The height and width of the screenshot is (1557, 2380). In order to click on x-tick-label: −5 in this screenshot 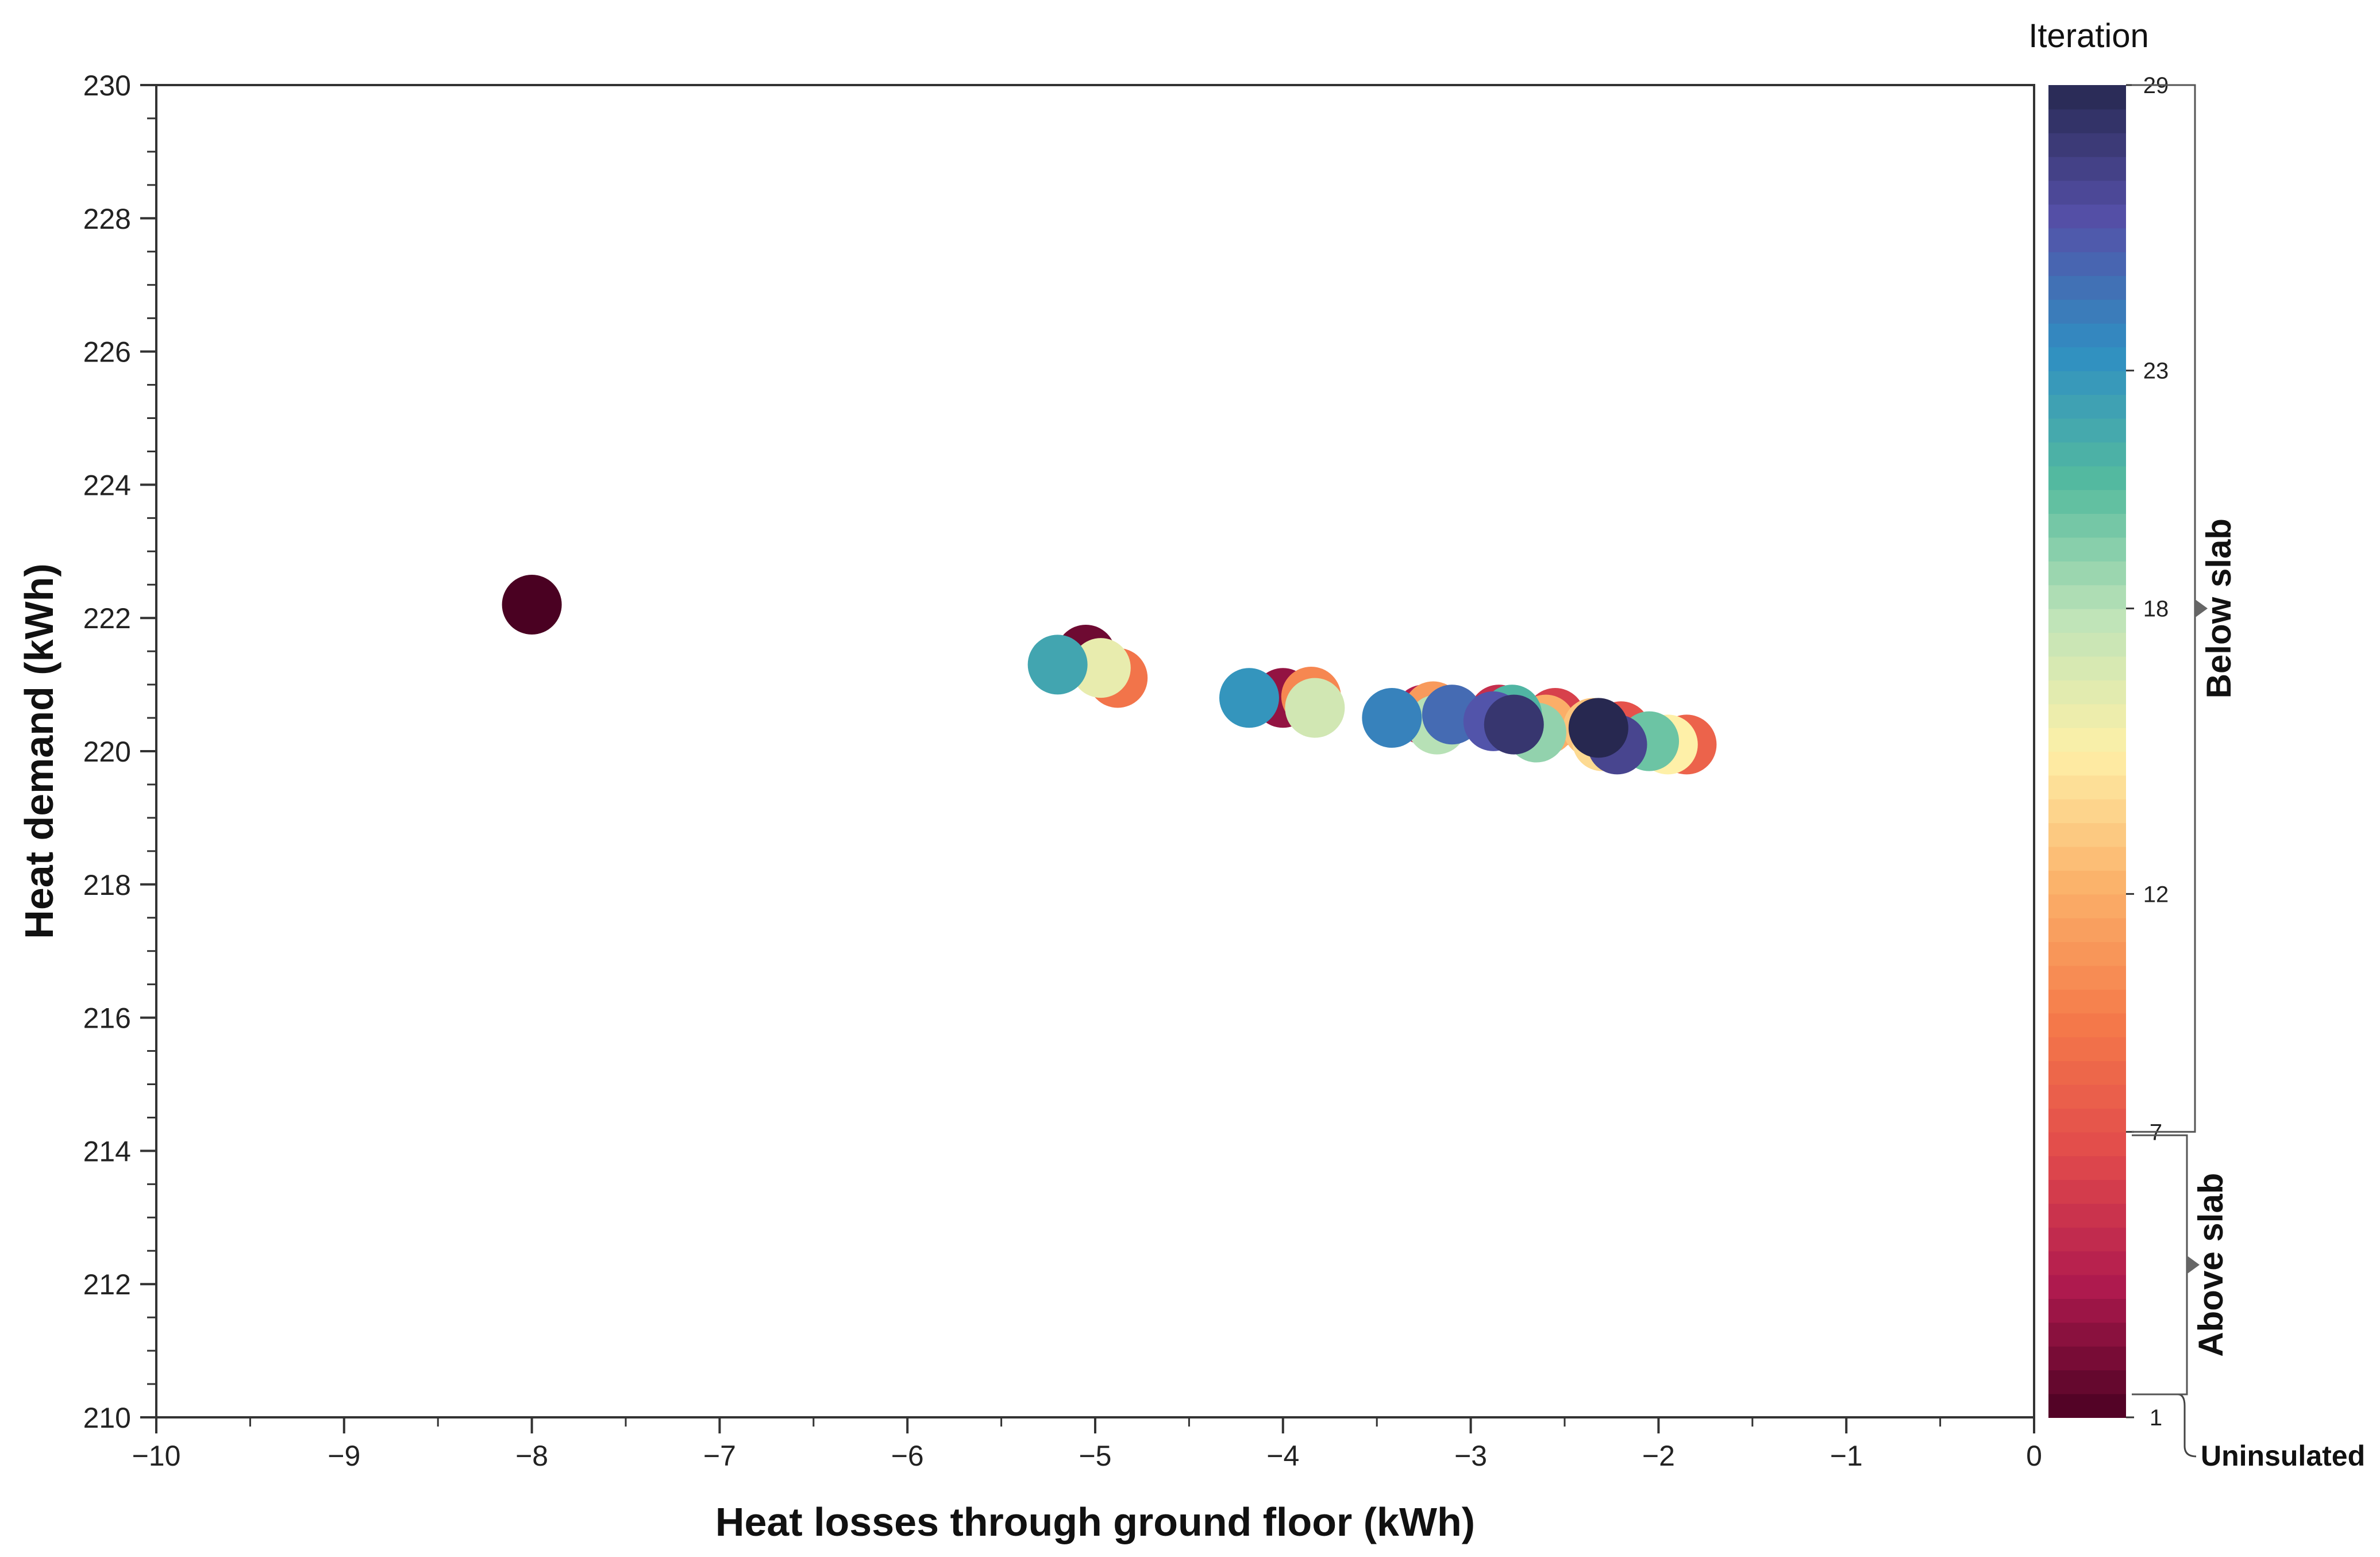, I will do `click(1095, 1456)`.